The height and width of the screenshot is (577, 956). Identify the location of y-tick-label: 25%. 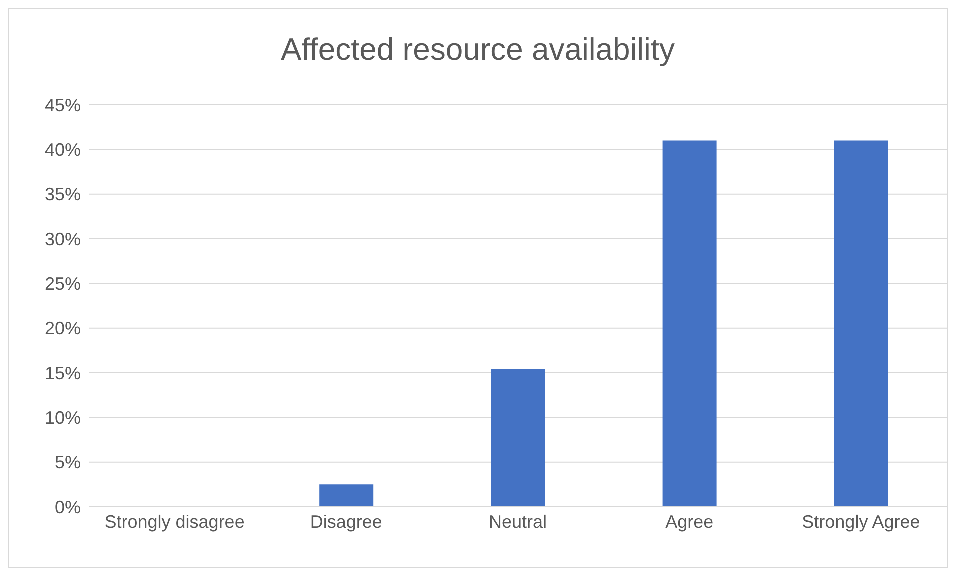
(62, 284).